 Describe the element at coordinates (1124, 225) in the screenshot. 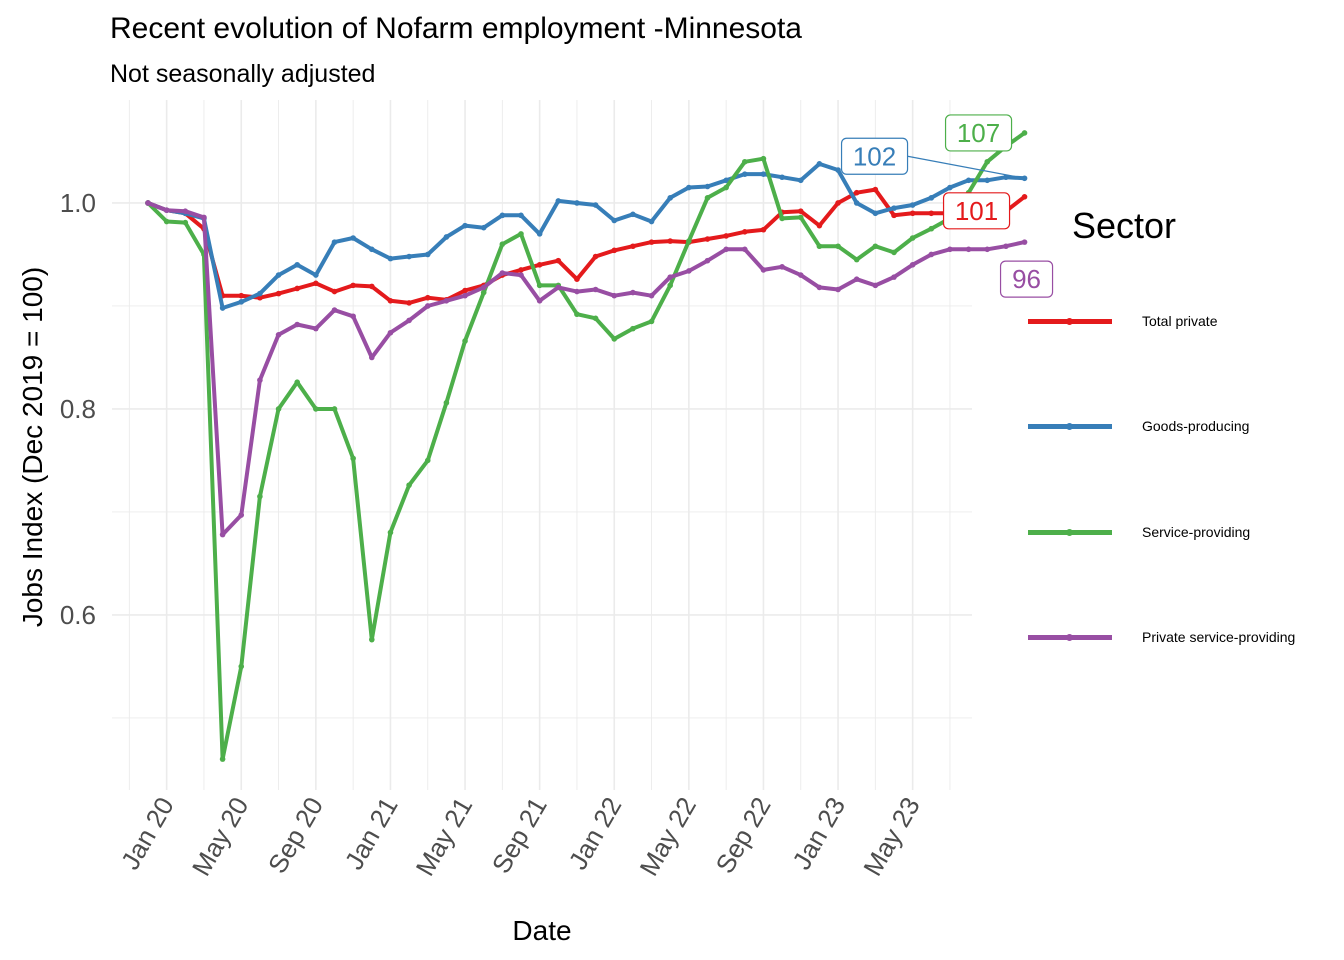

I see `legend-title: Sector` at that location.